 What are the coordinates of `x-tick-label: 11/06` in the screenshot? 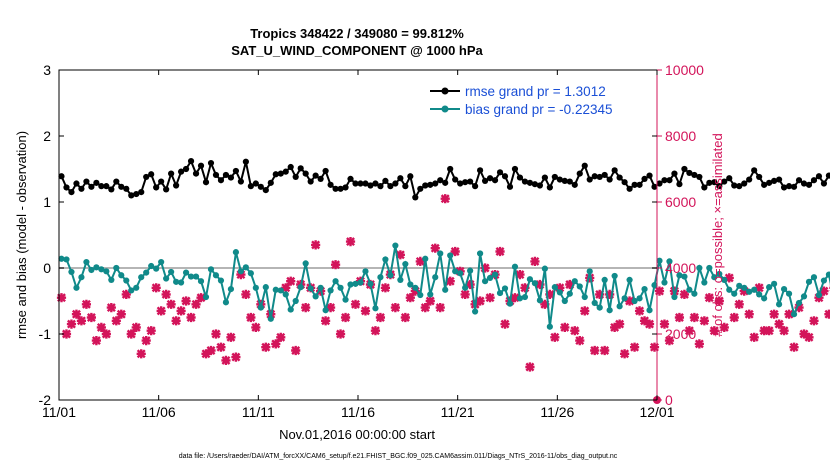 It's located at (159, 412).